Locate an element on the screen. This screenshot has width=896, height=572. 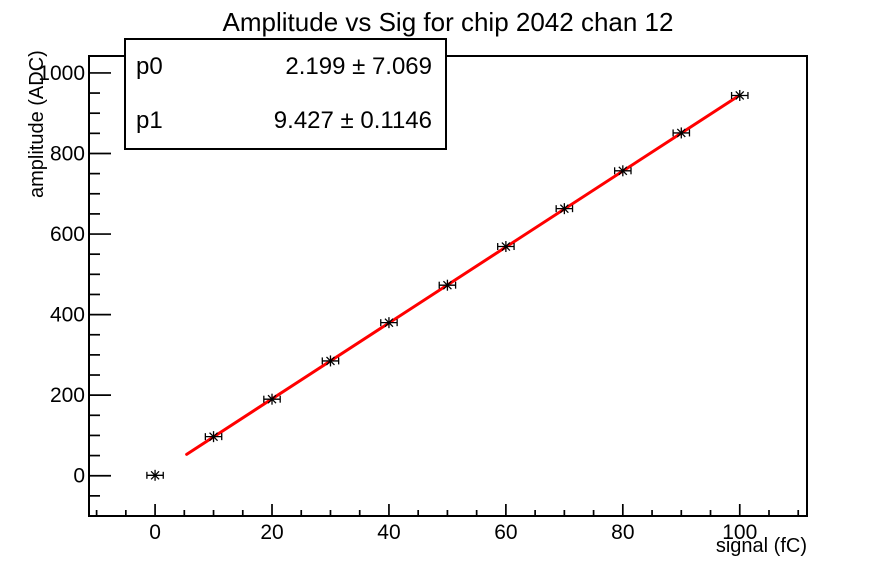
x-tick-label: 60 is located at coordinates (505, 532).